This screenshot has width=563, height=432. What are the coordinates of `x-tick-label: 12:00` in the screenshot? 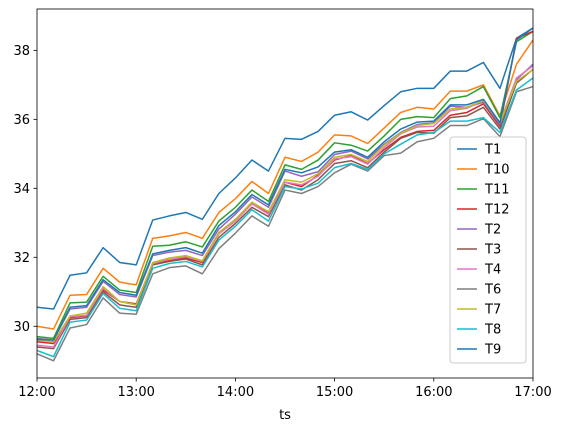 It's located at (36, 392).